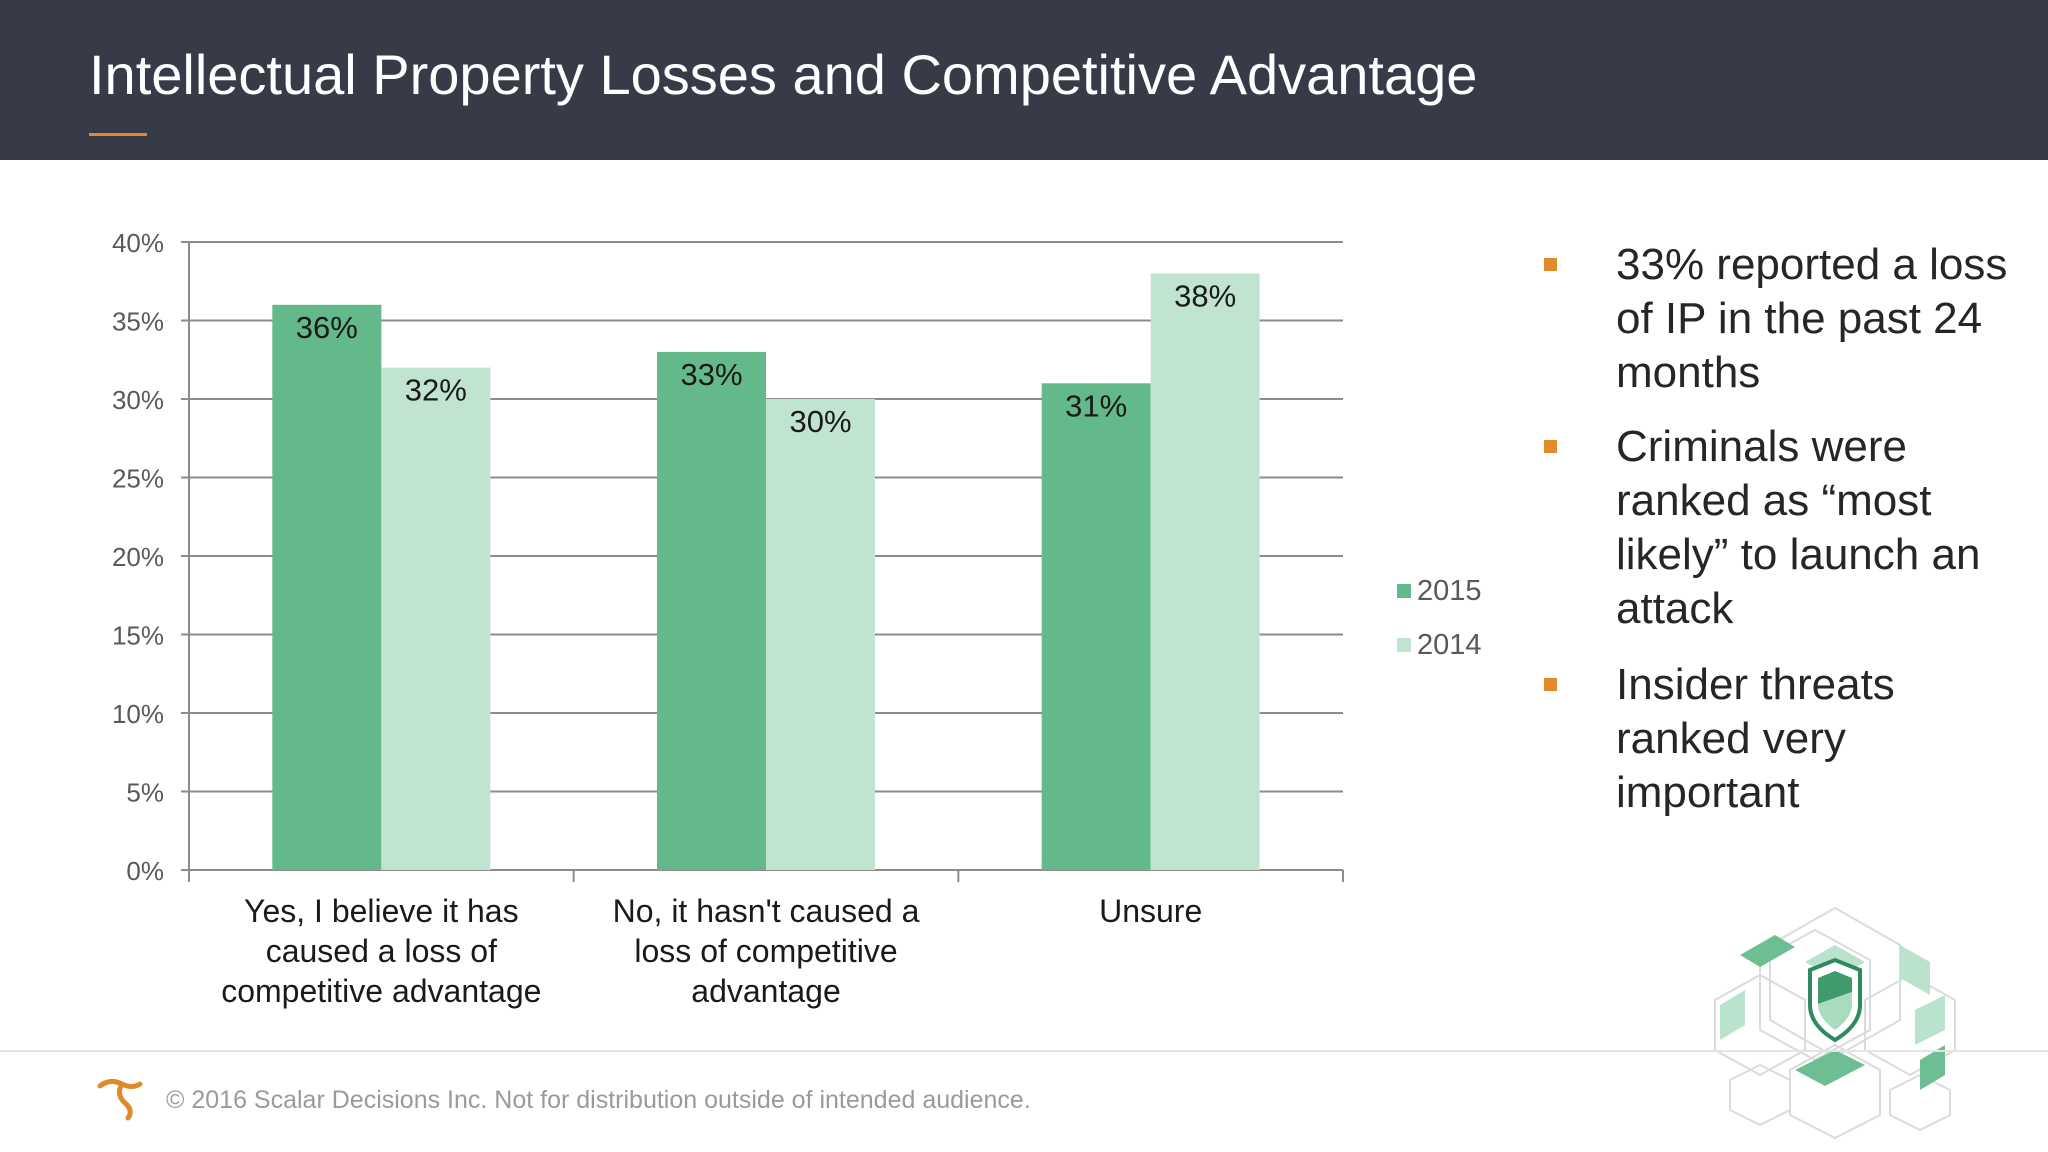 The width and height of the screenshot is (2048, 1152). What do you see at coordinates (1150, 911) in the screenshot?
I see `x-category-label: Unsure` at bounding box center [1150, 911].